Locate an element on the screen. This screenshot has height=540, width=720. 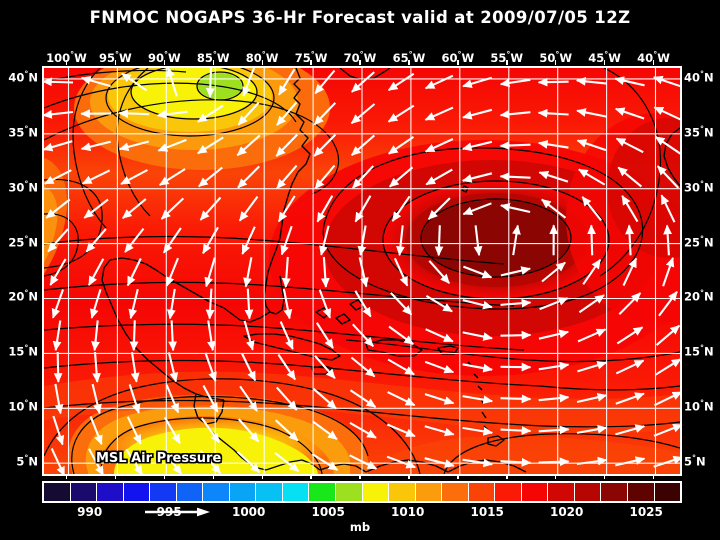
right-arrow-icon is located at coordinates (177, 511).